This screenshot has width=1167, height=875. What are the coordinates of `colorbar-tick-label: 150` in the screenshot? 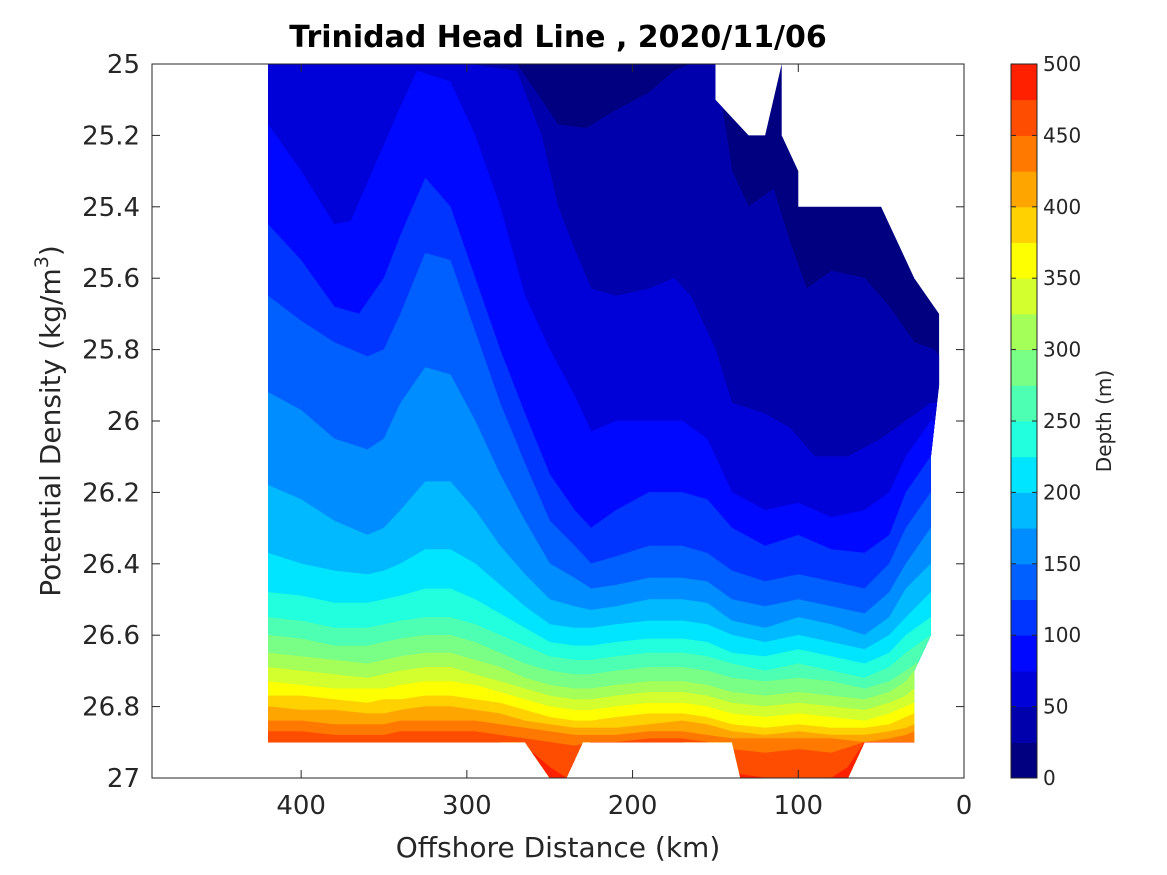 It's located at (1062, 564).